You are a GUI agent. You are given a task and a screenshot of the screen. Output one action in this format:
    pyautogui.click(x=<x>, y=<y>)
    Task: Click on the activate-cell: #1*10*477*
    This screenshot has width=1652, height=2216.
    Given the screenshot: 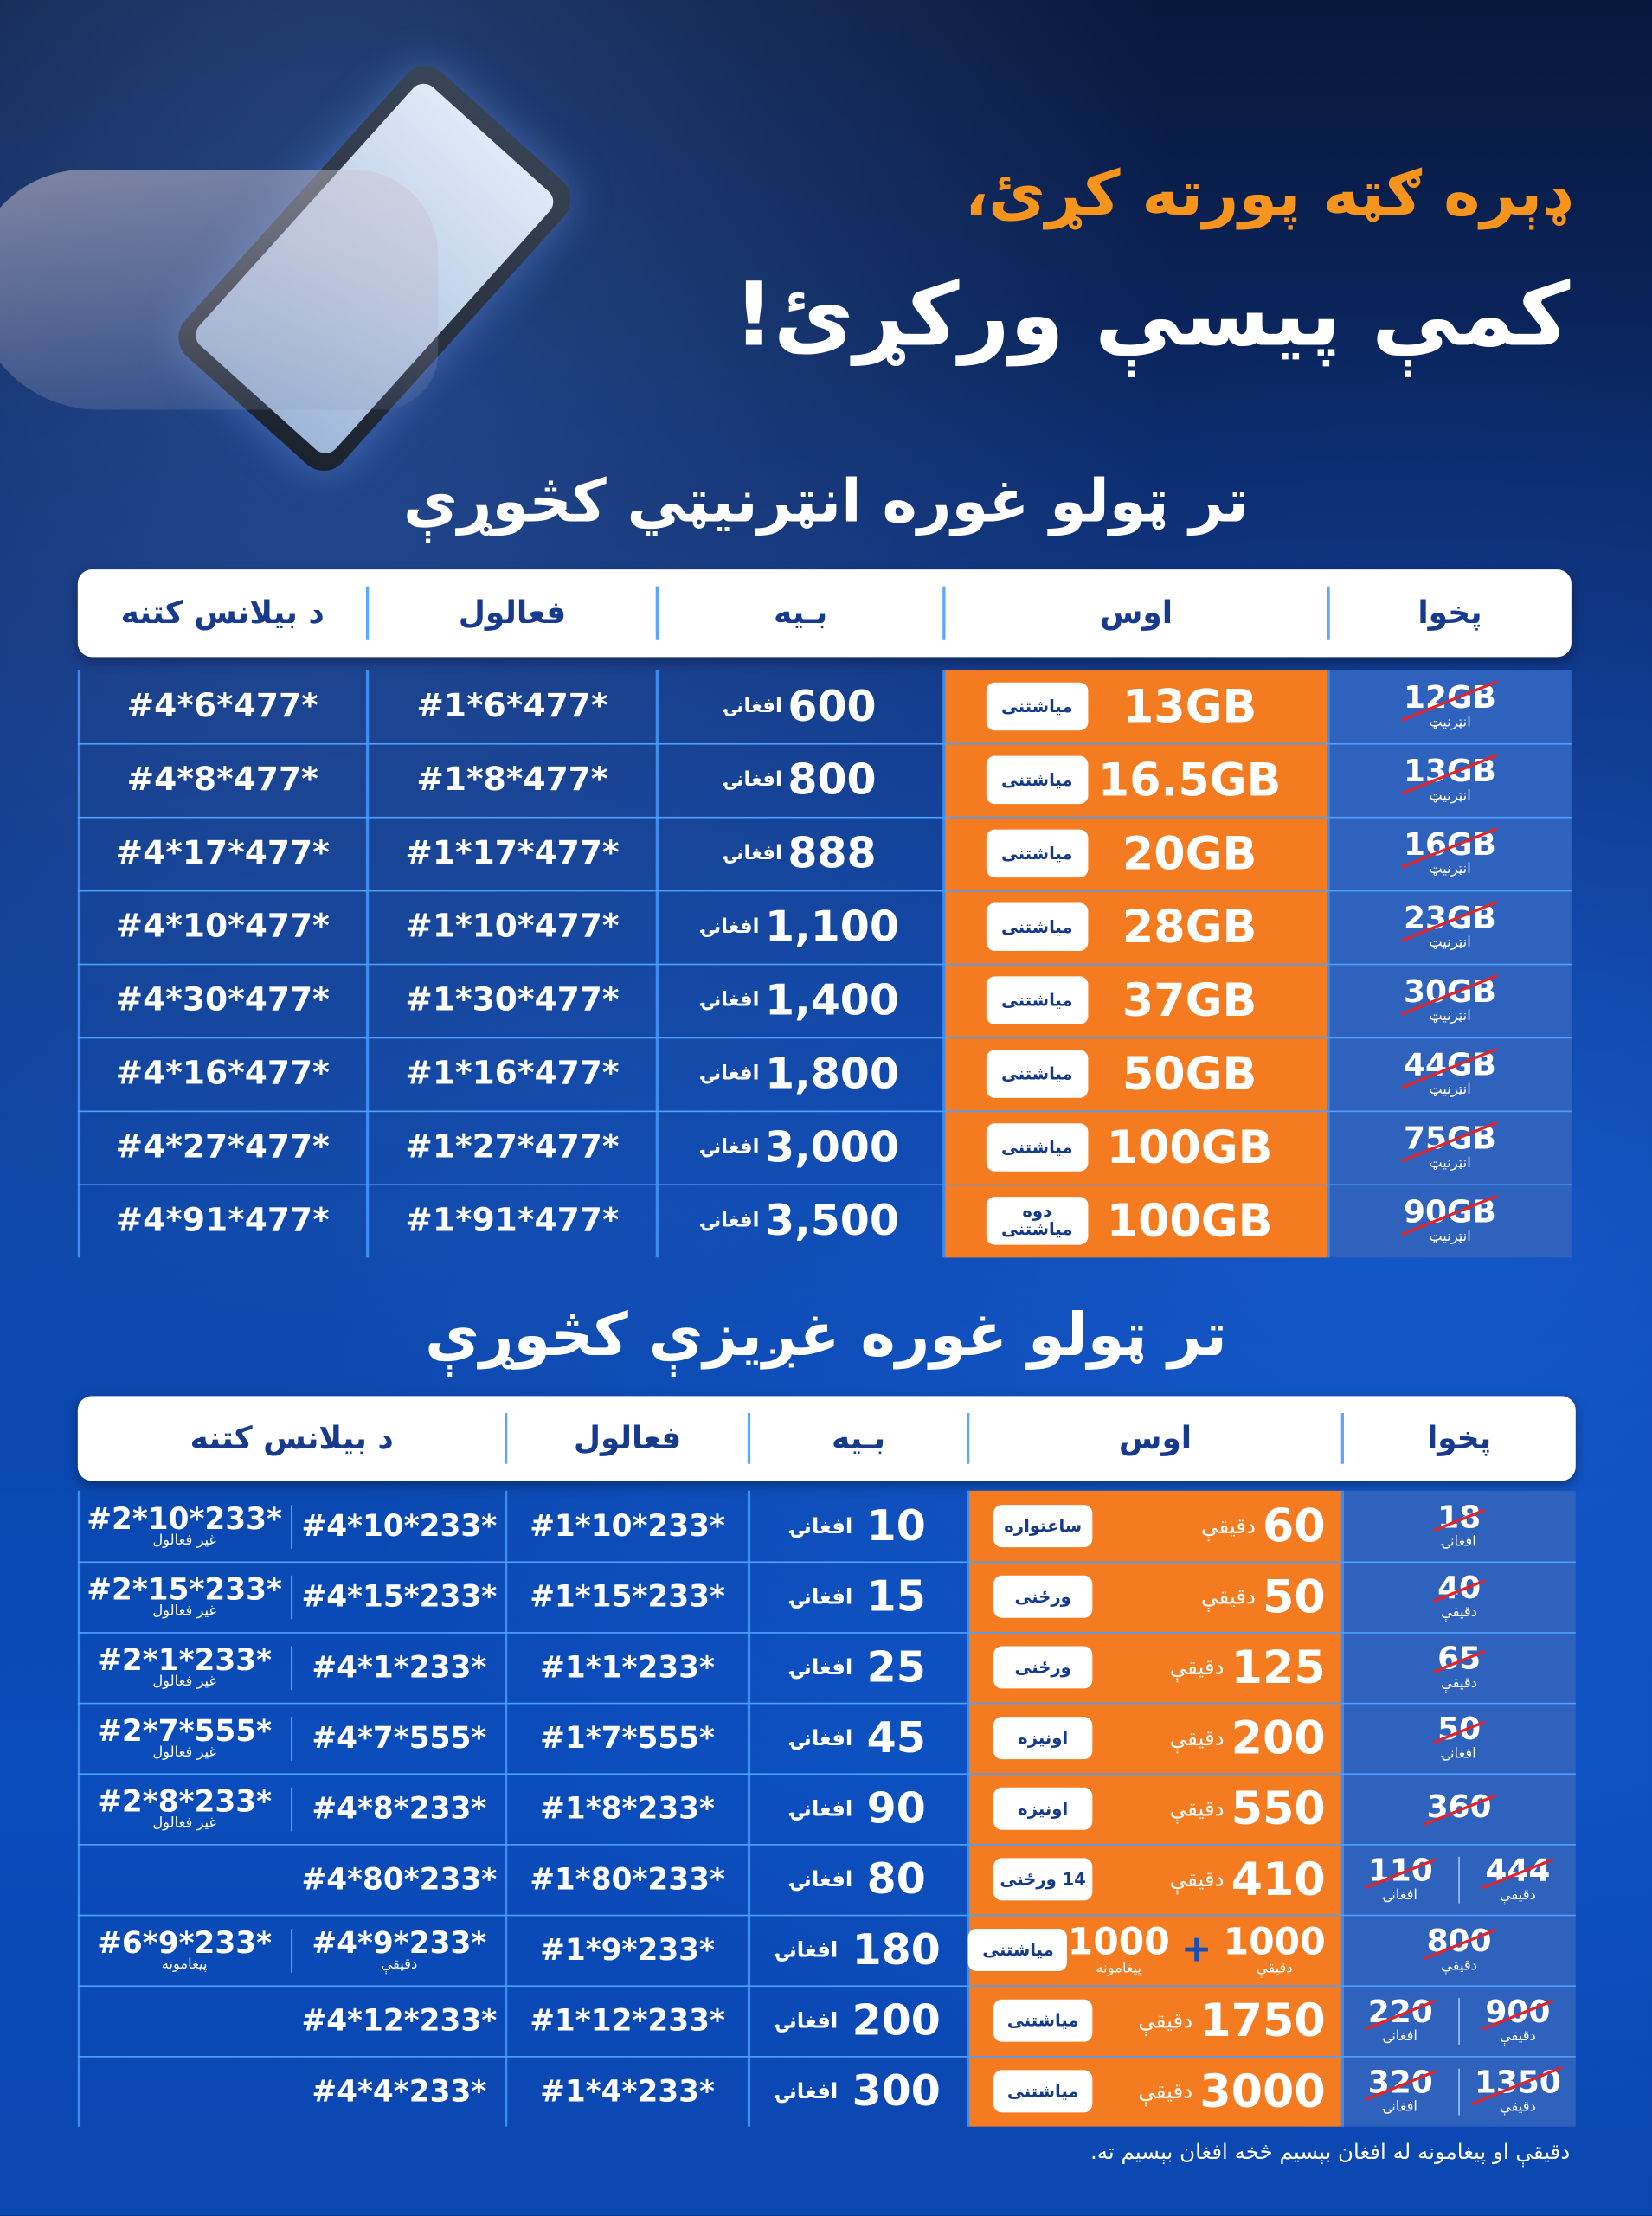 What is the action you would take?
    pyautogui.click(x=513, y=927)
    